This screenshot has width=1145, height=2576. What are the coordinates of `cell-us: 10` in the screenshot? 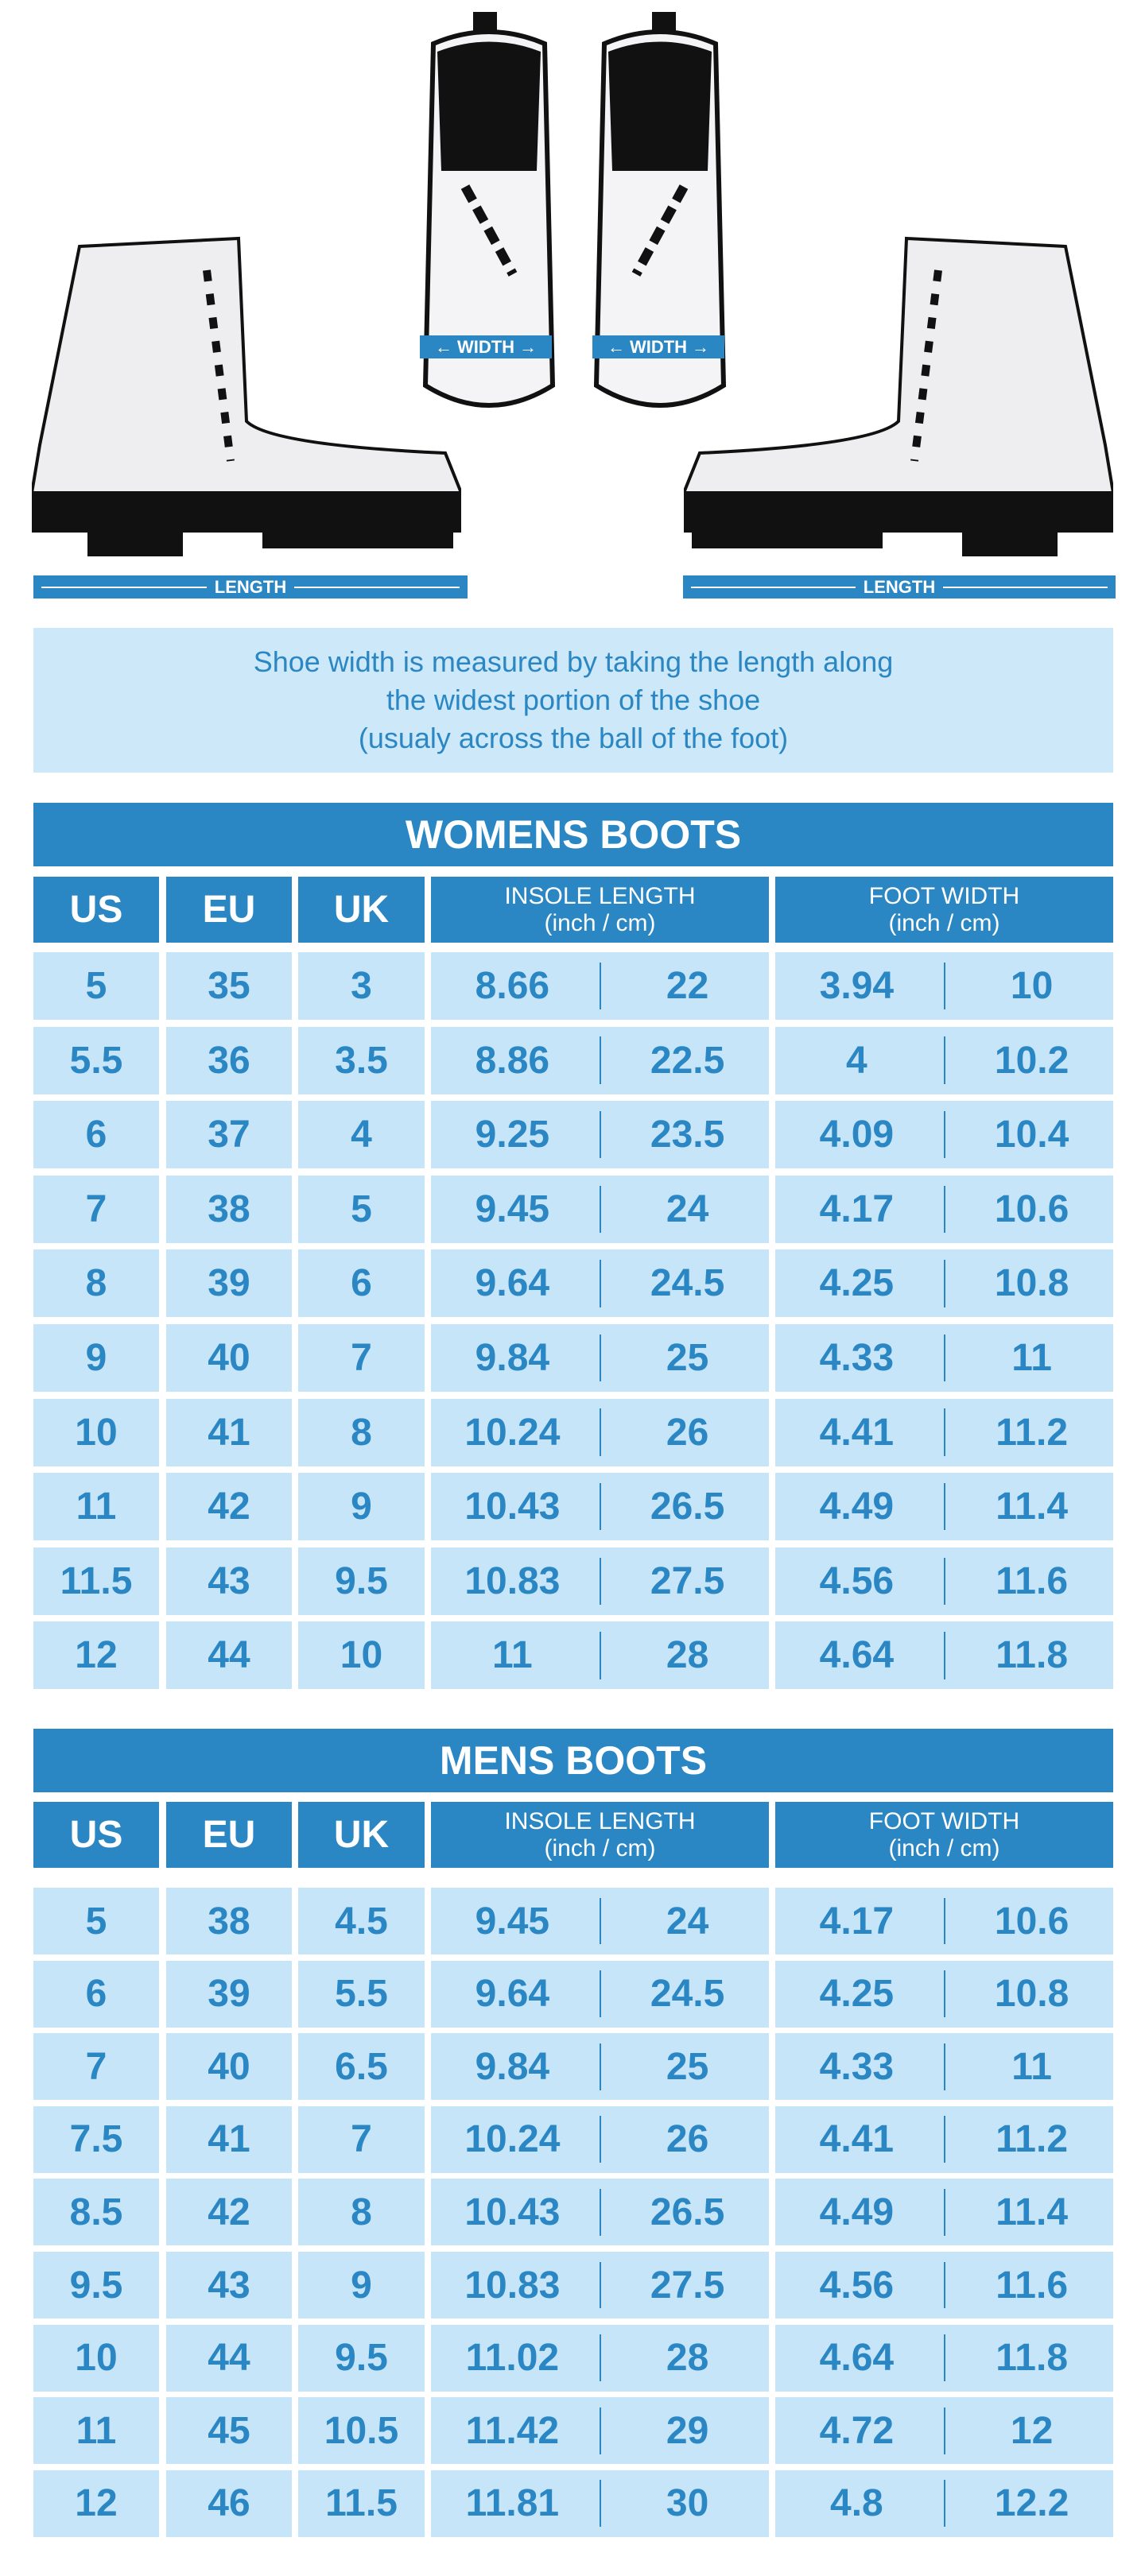 It's located at (96, 1432).